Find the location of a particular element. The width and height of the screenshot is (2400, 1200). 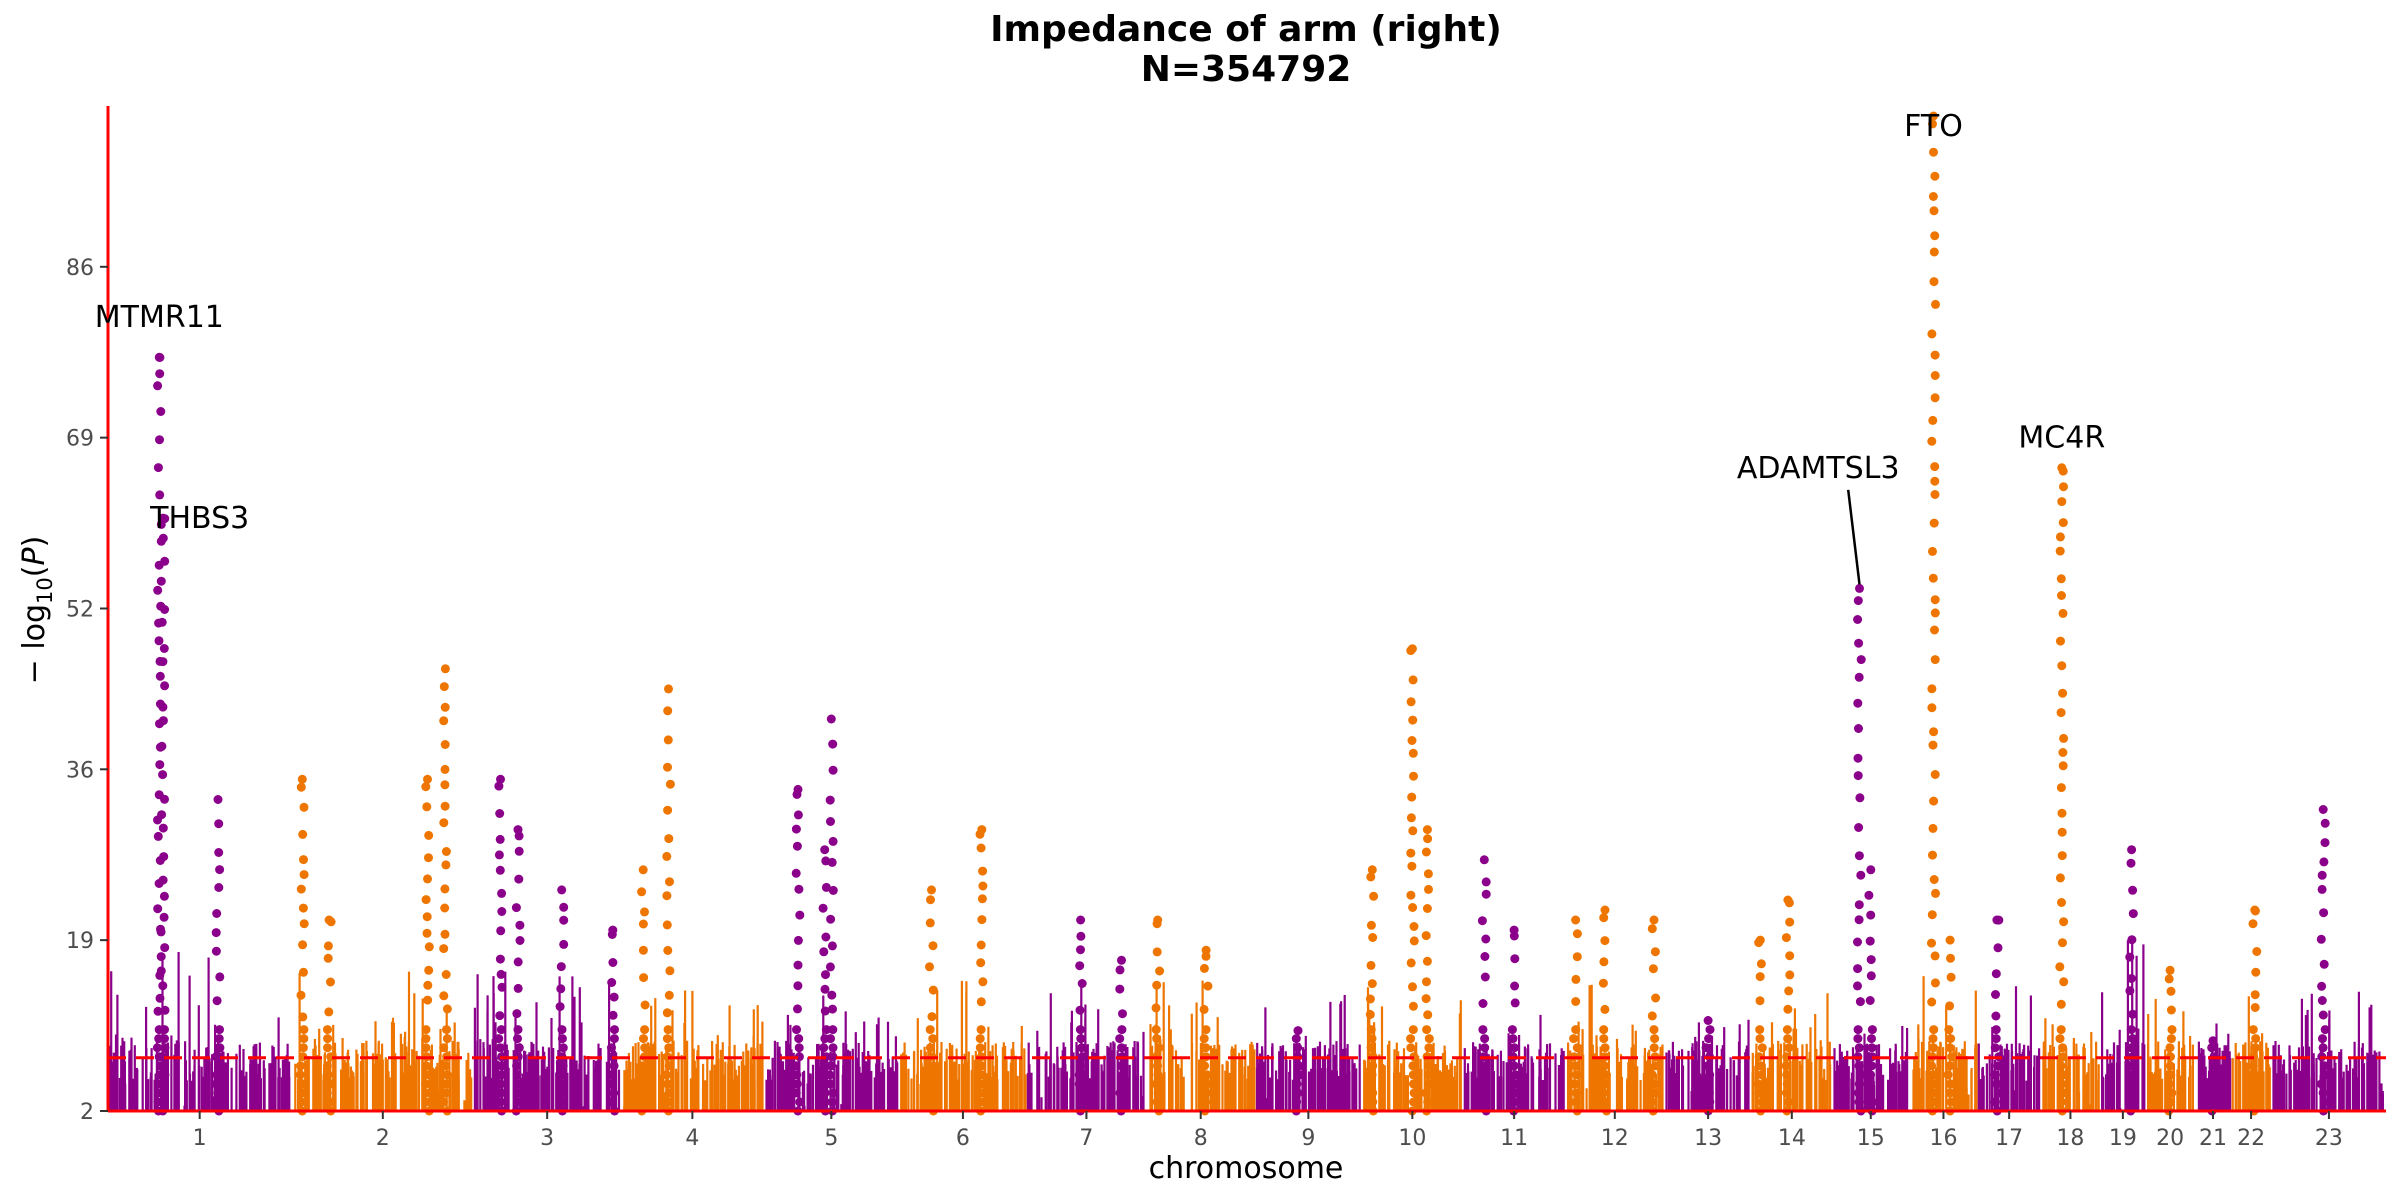

chromosome-20-points is located at coordinates (2170, 1040).